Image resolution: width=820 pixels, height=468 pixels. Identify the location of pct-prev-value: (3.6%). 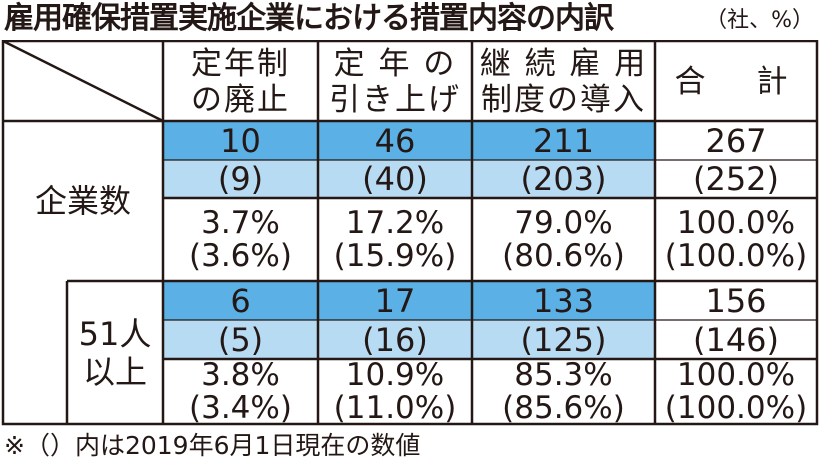
(240, 255).